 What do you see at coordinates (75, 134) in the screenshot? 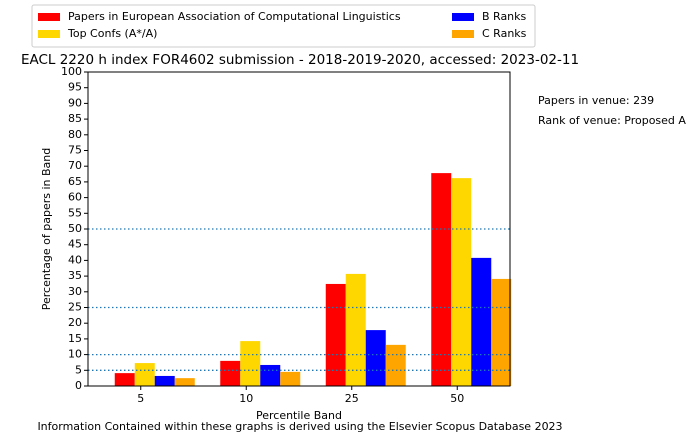
I see `y-tick-label: 80` at bounding box center [75, 134].